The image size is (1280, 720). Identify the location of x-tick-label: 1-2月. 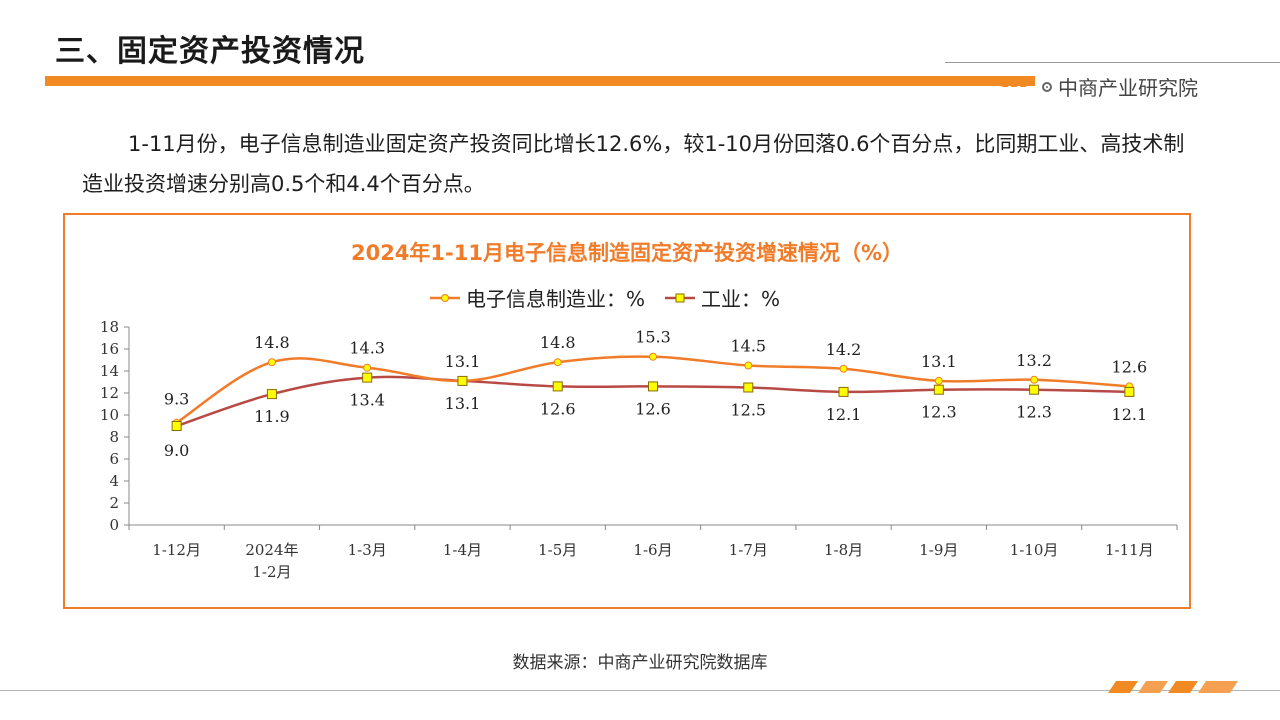
(271, 572).